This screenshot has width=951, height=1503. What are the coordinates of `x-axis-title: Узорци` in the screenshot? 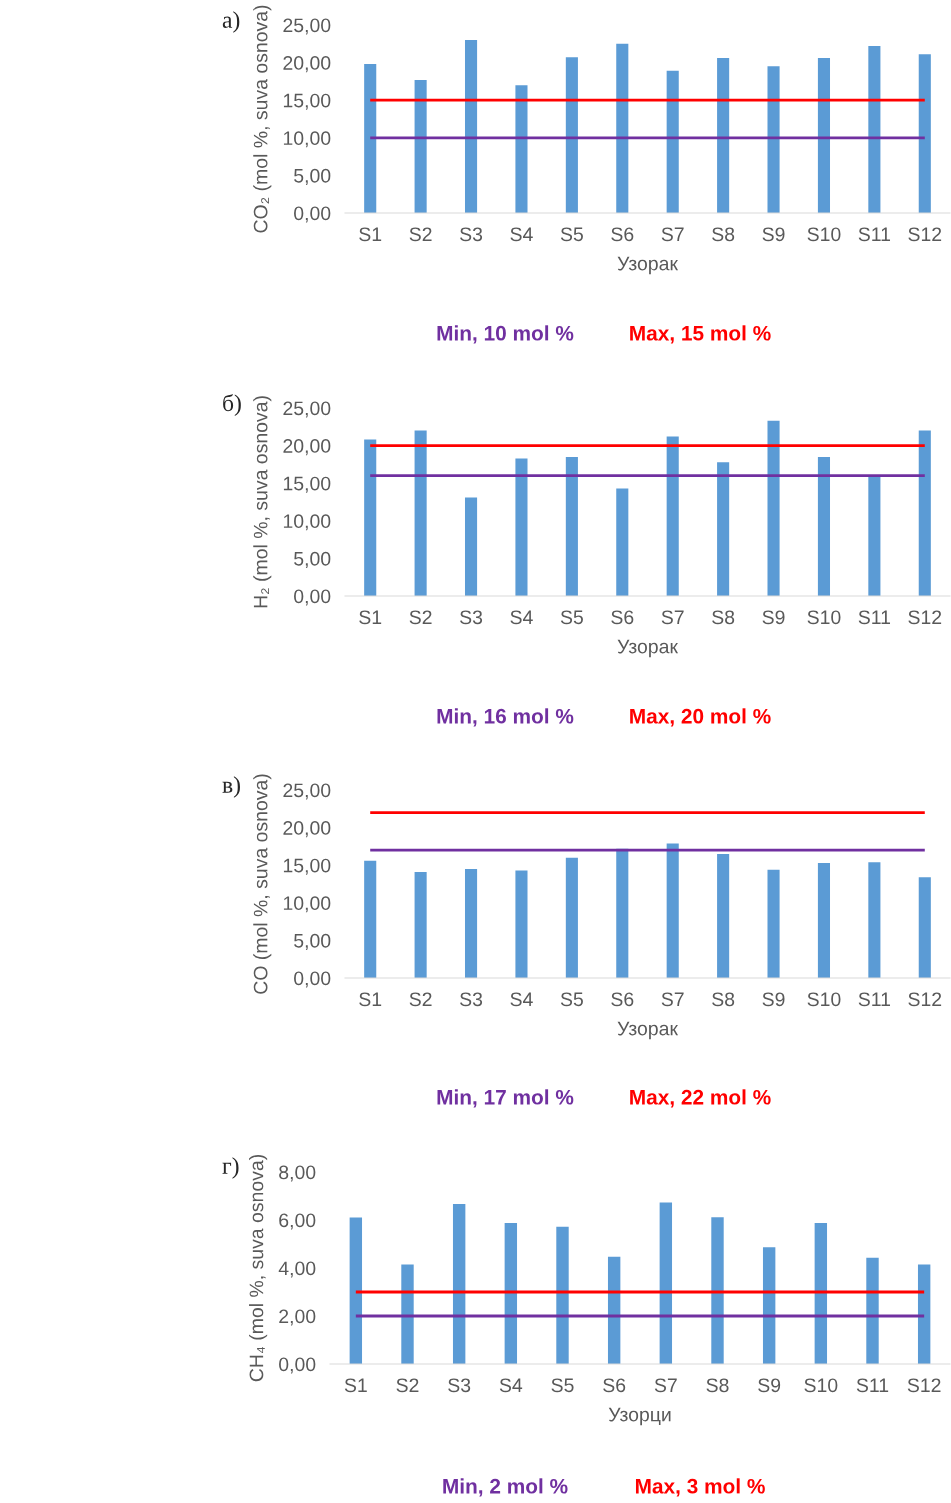 It's located at (639, 1416).